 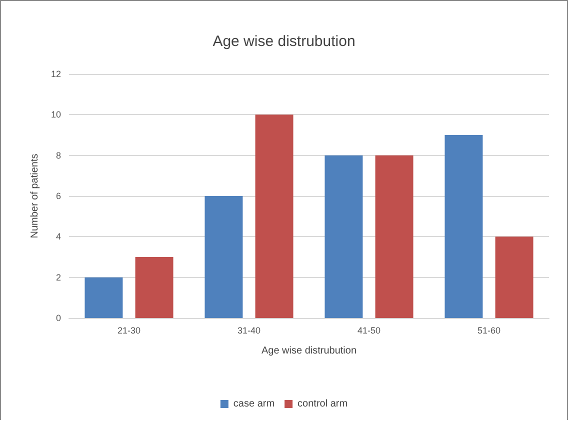 I want to click on y-tick-label: 12, so click(x=55, y=74).